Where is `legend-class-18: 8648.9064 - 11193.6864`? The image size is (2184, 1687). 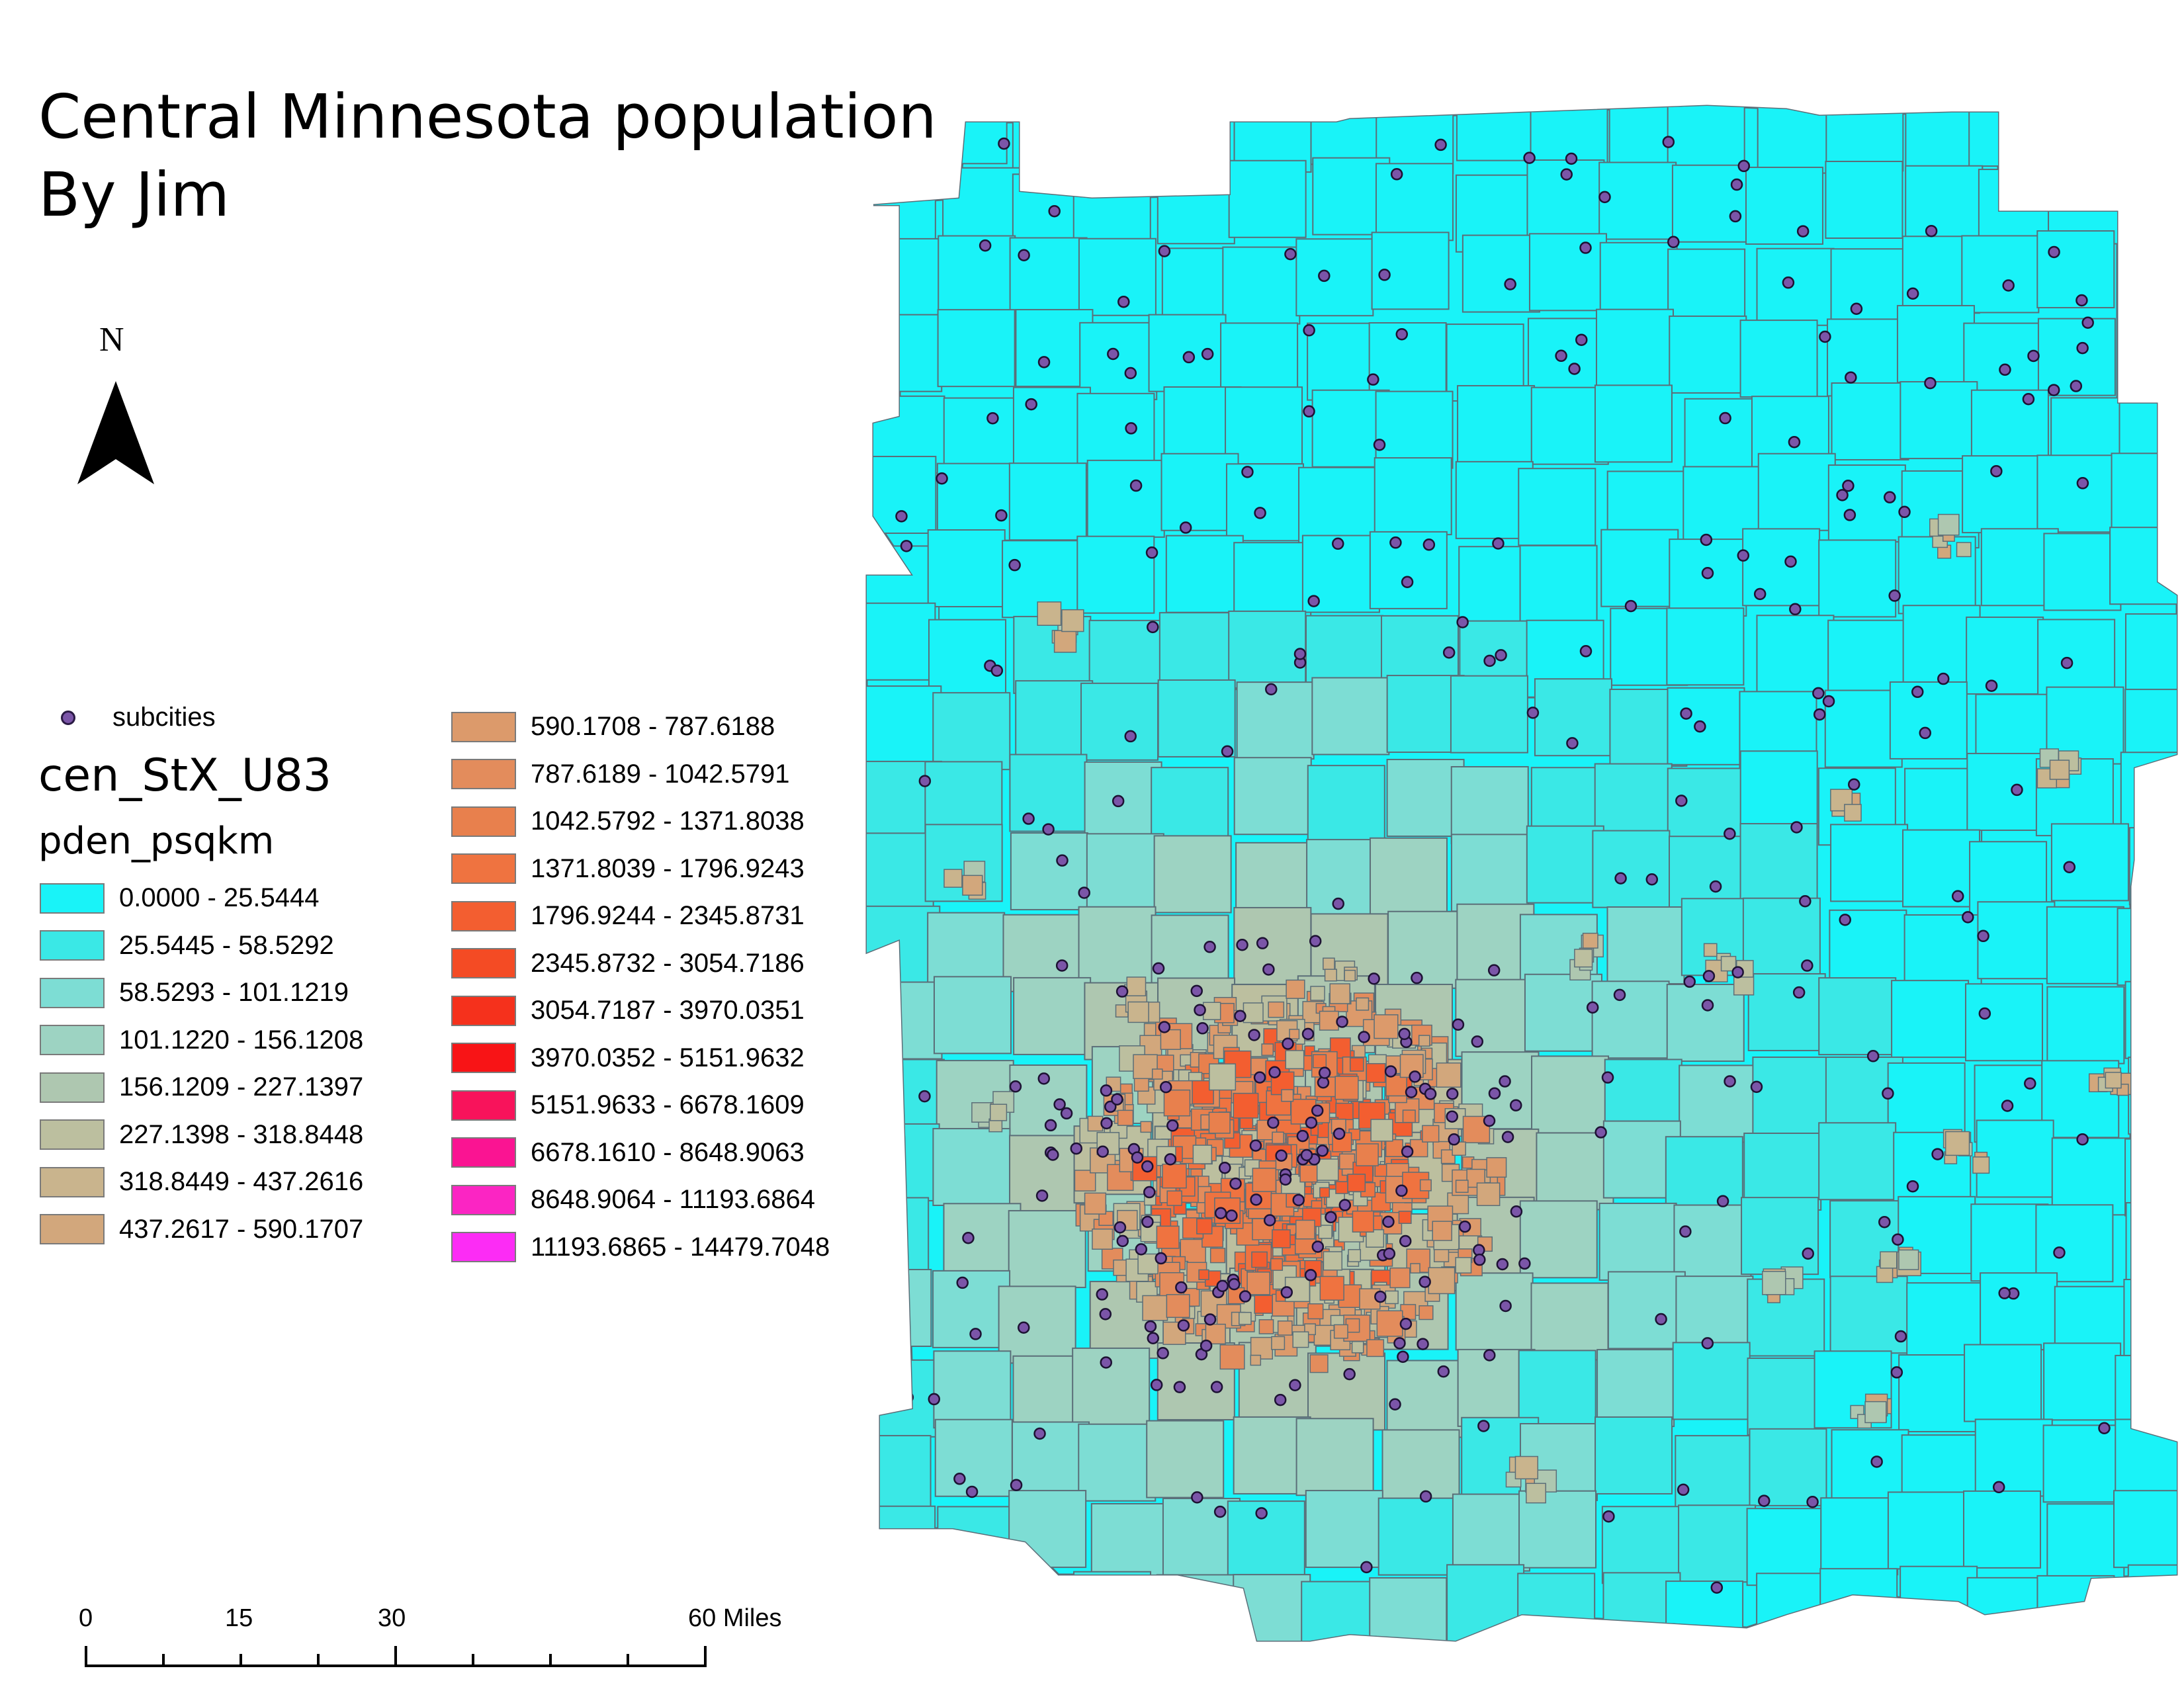 legend-class-18: 8648.9064 - 11193.6864 is located at coordinates (640, 1200).